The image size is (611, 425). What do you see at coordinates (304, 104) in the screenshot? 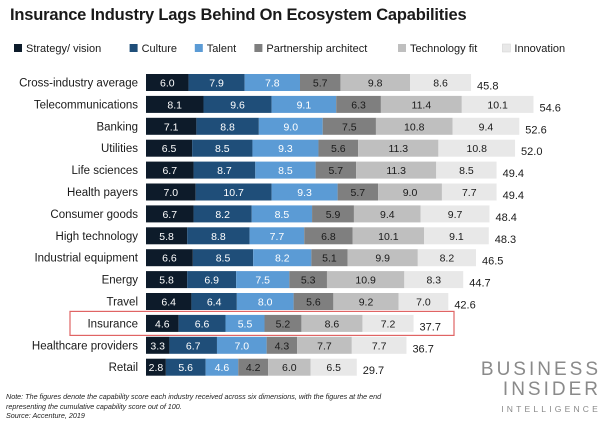
I see `bar-telecommunications-talent` at bounding box center [304, 104].